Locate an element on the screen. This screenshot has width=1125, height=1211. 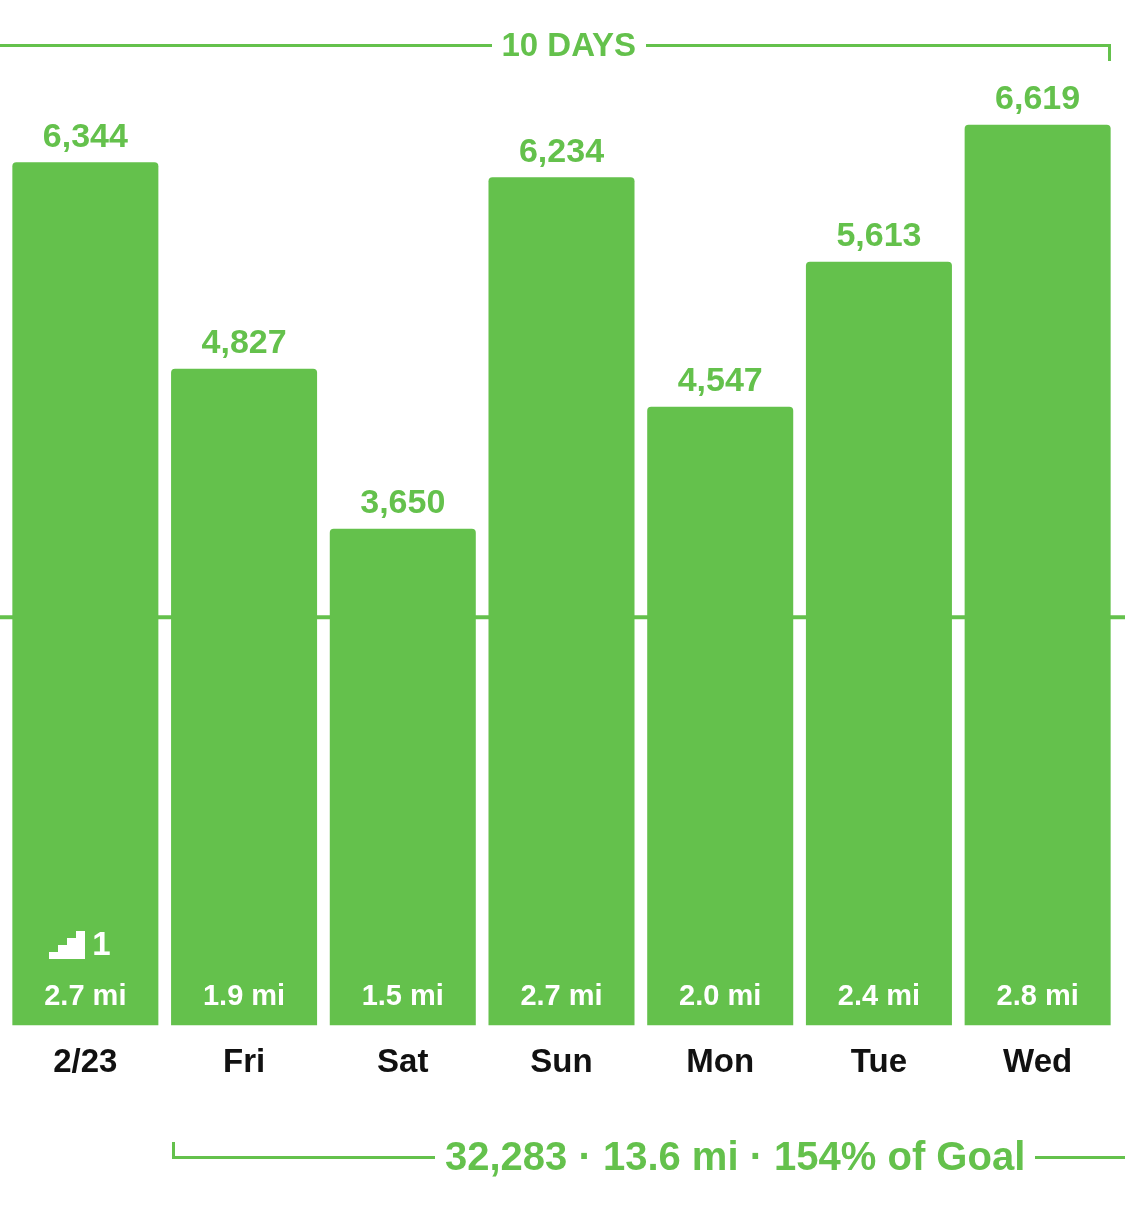
data-label: 5,613 is located at coordinates (879, 234).